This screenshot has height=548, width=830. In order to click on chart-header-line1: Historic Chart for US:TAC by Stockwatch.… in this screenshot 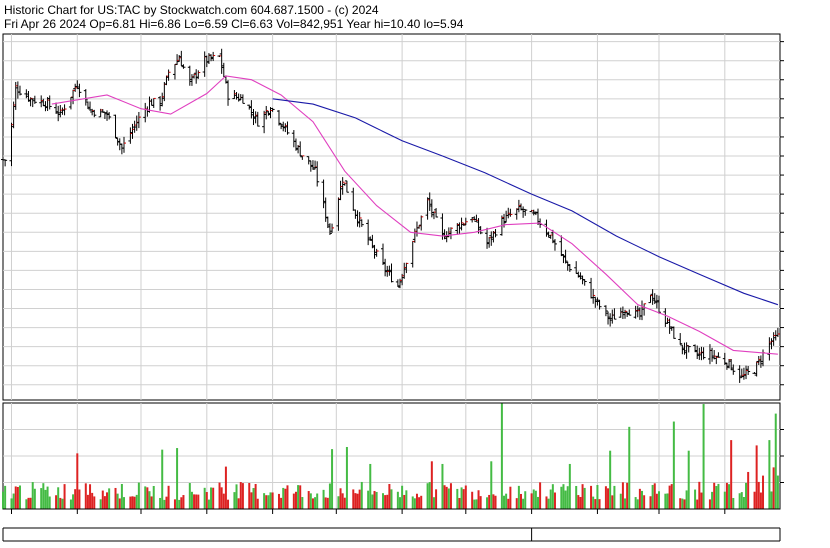, I will do `click(191, 10)`.